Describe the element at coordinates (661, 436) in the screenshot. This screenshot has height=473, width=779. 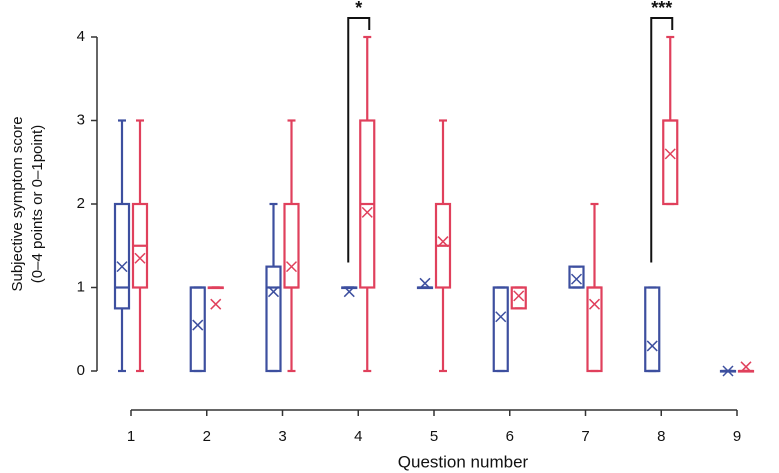
I see `x-tick-label: 8` at that location.